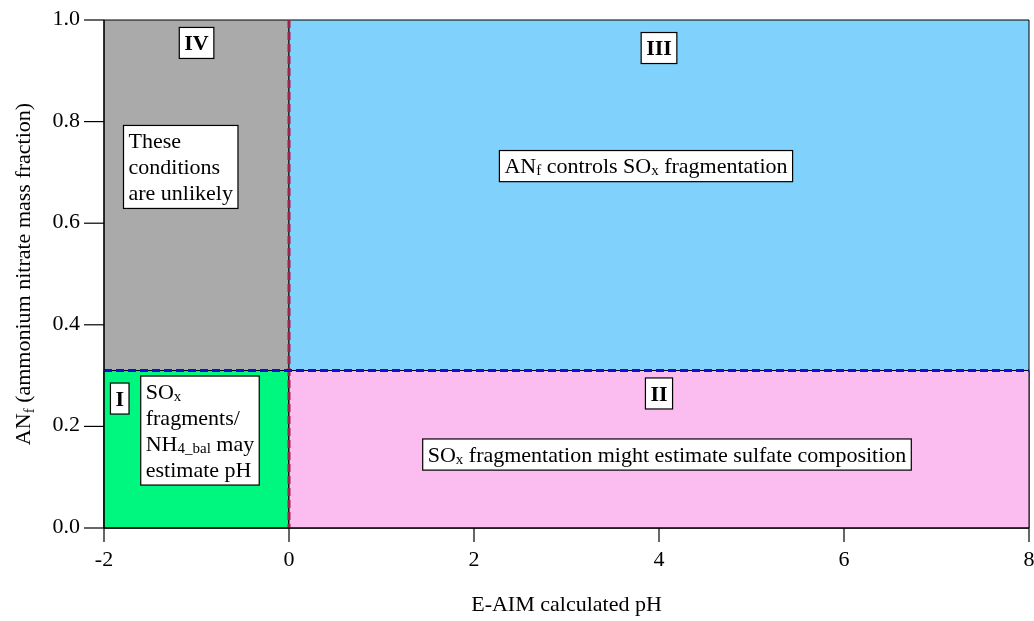 This screenshot has height=621, width=1034. What do you see at coordinates (104, 558) in the screenshot?
I see `x-tick-label: -2` at bounding box center [104, 558].